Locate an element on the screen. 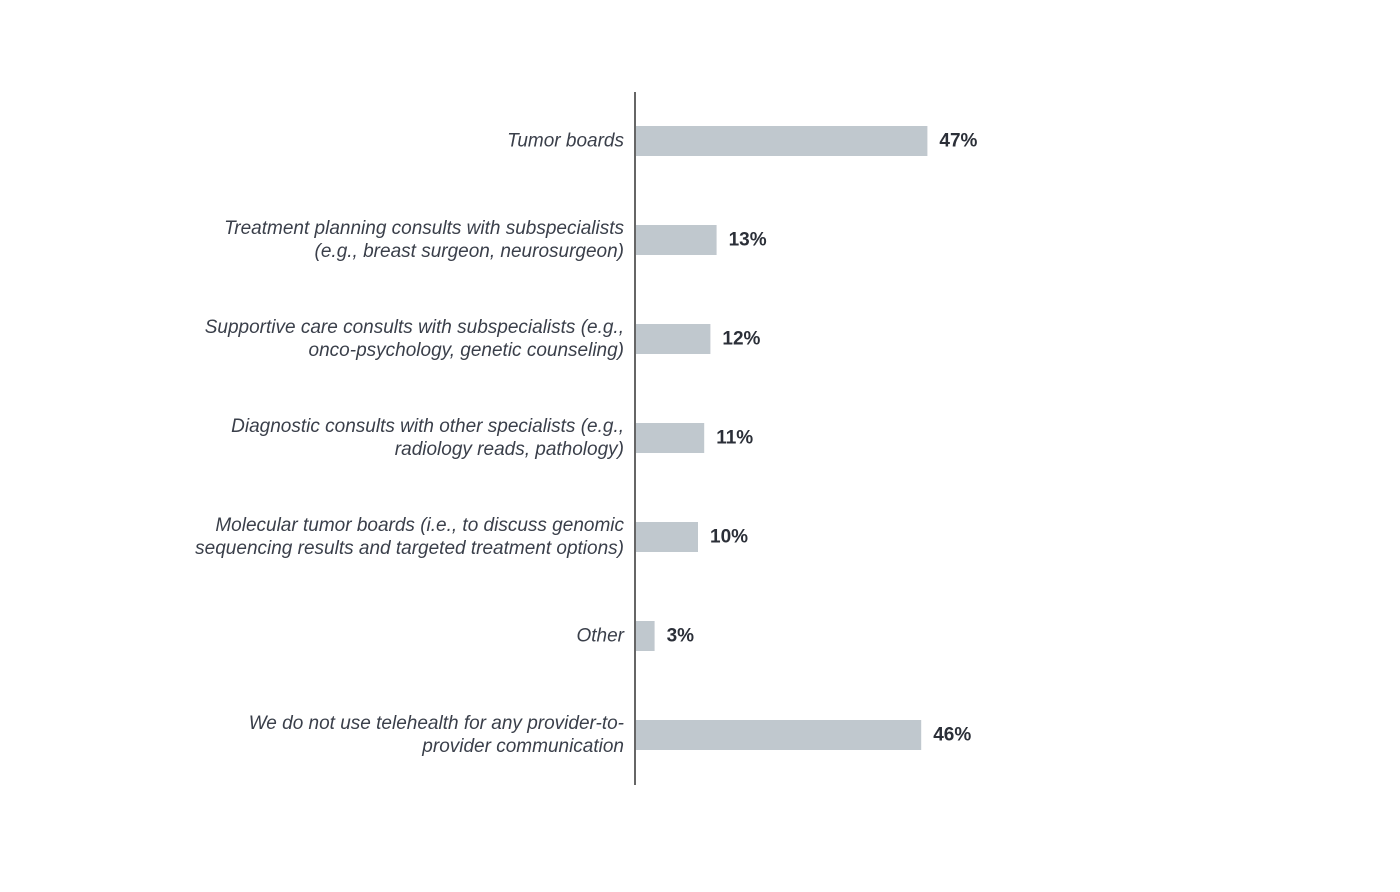  category-label-line: provider communication is located at coordinates (523, 746).